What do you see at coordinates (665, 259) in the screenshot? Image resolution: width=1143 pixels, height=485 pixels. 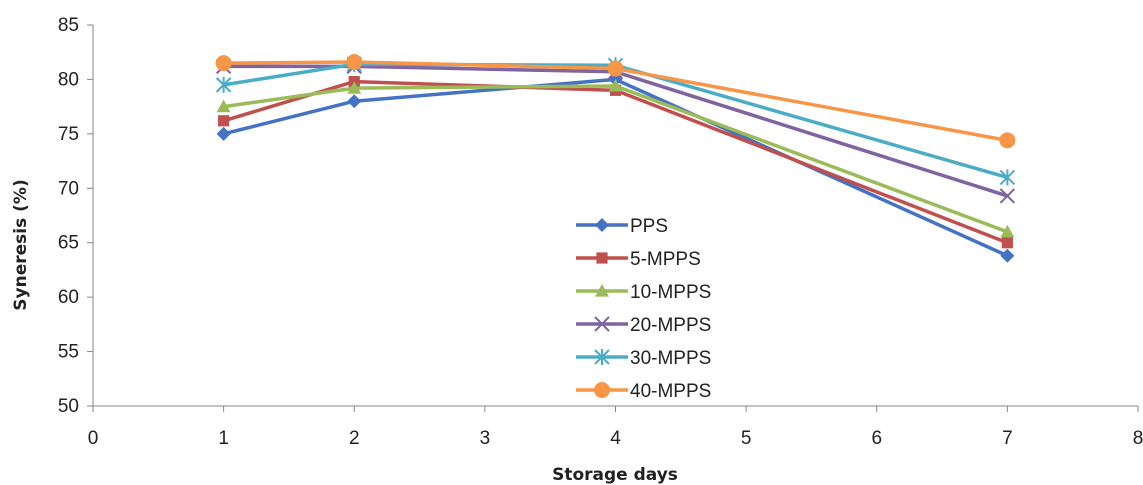 I see `legend-label: 5-MPPS` at bounding box center [665, 259].